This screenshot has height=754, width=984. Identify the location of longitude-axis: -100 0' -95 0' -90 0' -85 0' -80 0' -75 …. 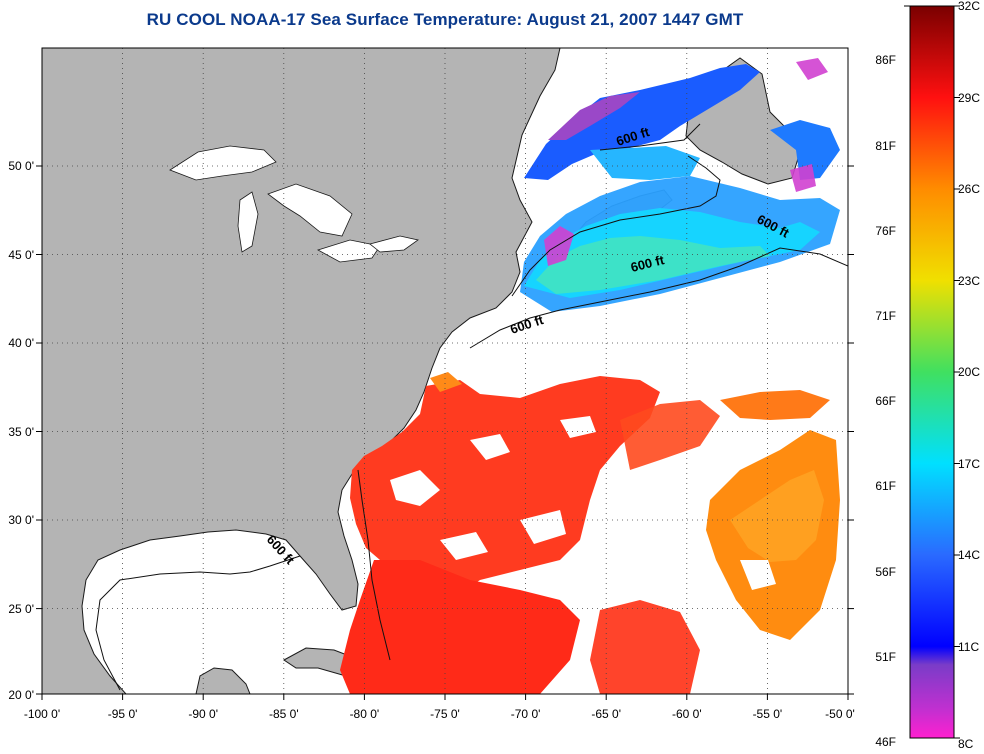
(439, 707).